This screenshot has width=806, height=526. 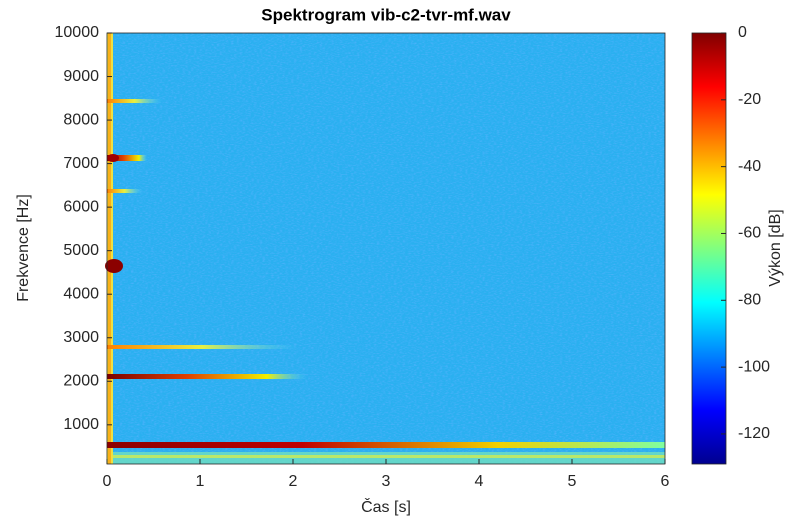 What do you see at coordinates (200, 481) in the screenshot?
I see `x-tick-label: 1` at bounding box center [200, 481].